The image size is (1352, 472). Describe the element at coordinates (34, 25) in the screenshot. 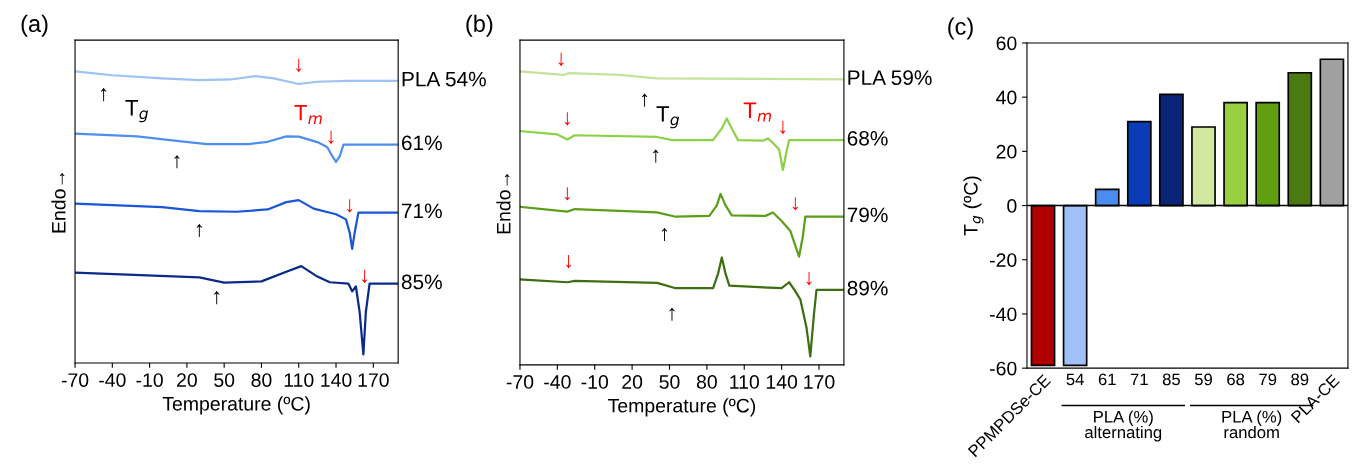

I see `chart-title: (a)` at that location.